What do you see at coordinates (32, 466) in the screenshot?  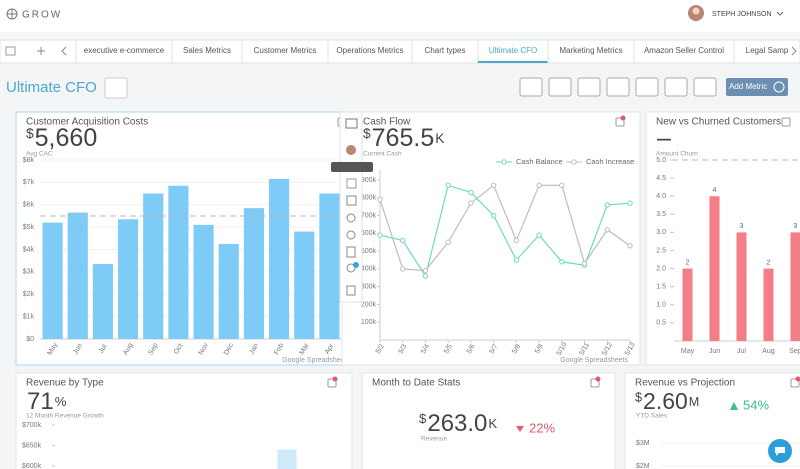 I see `y-tick-label: $600k` at bounding box center [32, 466].